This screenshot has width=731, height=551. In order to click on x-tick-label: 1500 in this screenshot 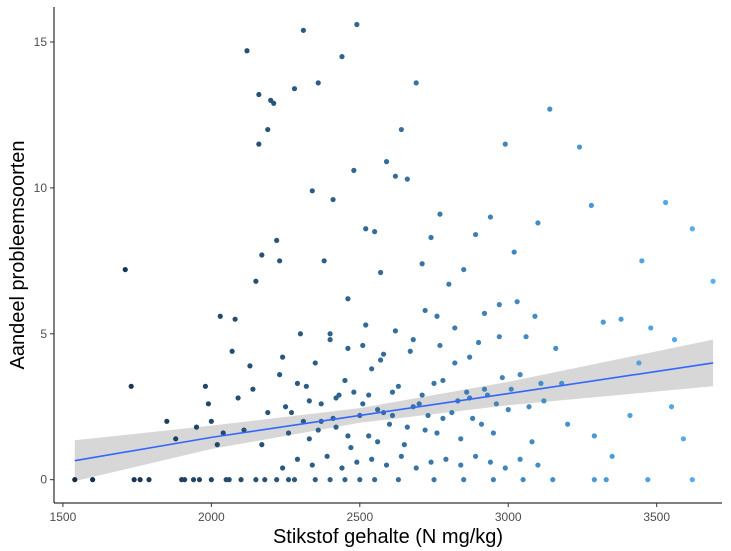, I will do `click(63, 517)`.